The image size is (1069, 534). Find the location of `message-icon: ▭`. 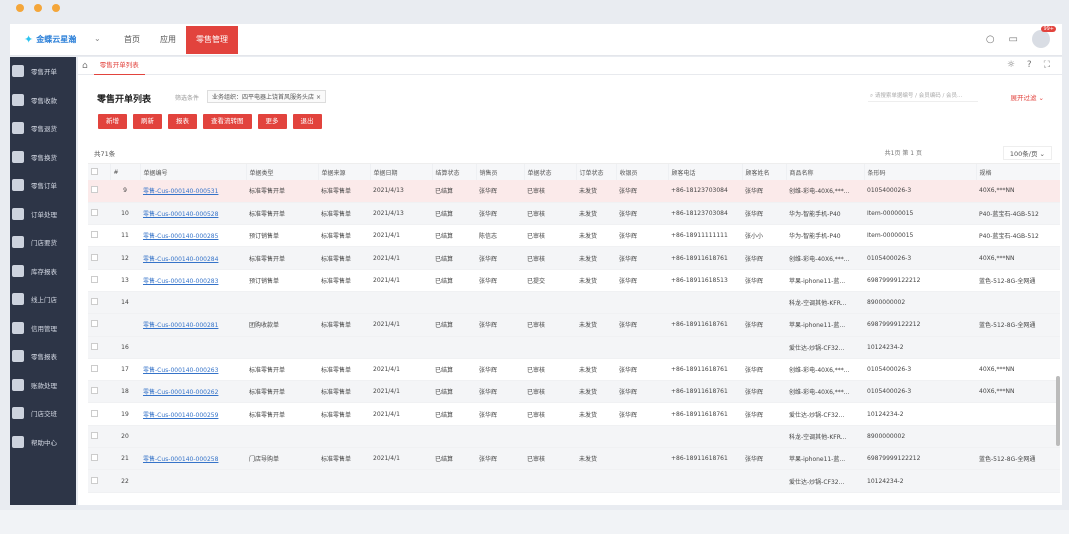

message-icon: ▭ is located at coordinates (1013, 39).